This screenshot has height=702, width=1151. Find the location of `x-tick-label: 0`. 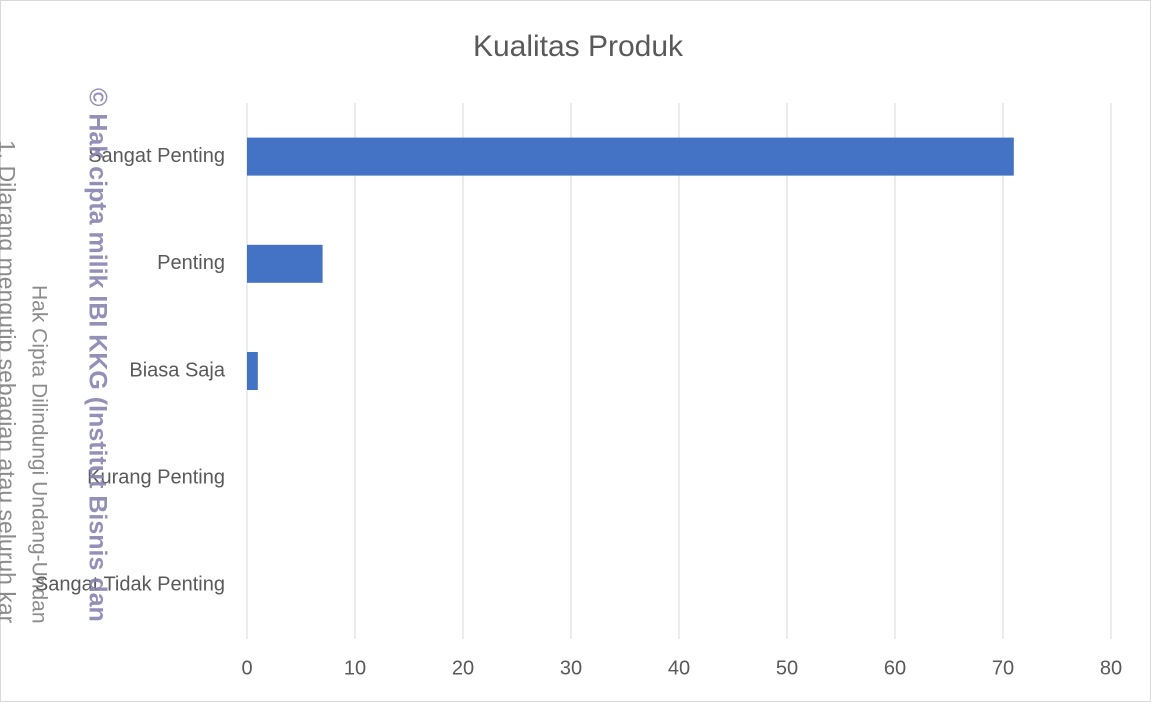

x-tick-label: 0 is located at coordinates (246, 668).